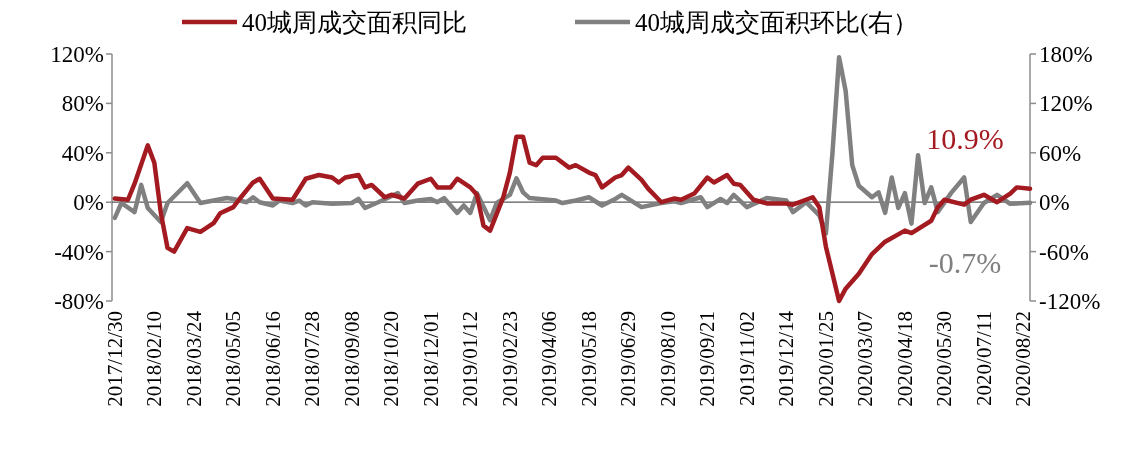  Describe the element at coordinates (983, 358) in the screenshot. I see `x-tick-label: 2020/07/11` at that location.